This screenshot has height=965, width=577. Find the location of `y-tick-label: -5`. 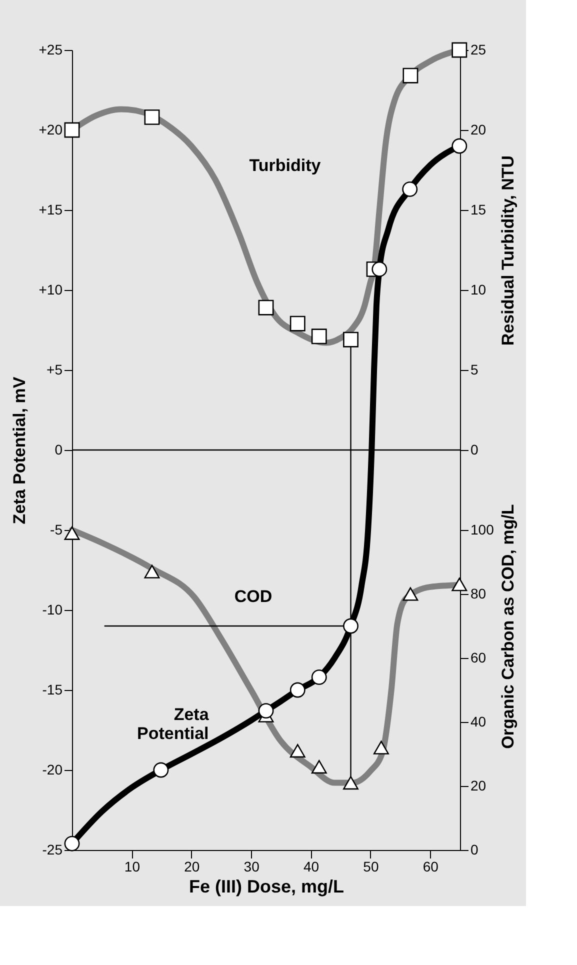

y-tick-label: -5 is located at coordinates (56, 530).